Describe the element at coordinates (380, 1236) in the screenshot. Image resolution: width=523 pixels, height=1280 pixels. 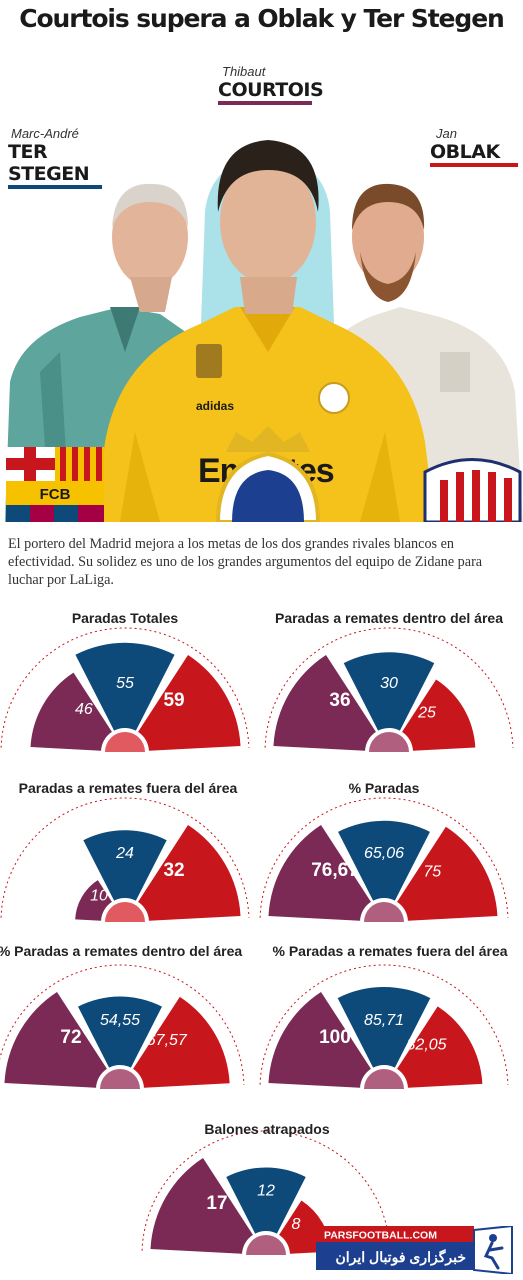
I see `watermark-site: PARSFOOTBALL.COM` at that location.